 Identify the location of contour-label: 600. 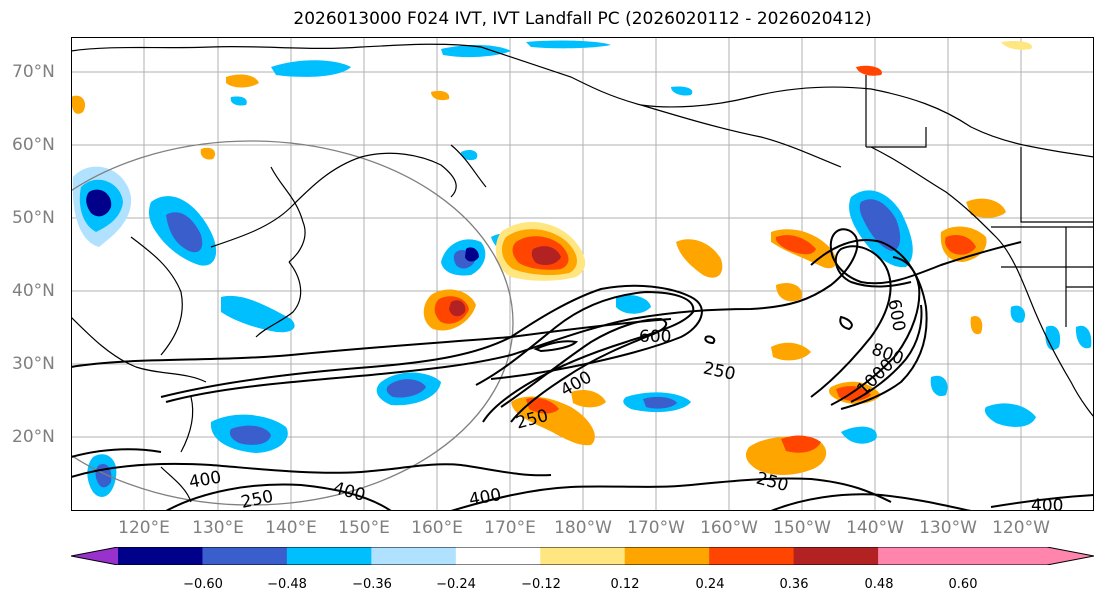
(655, 337).